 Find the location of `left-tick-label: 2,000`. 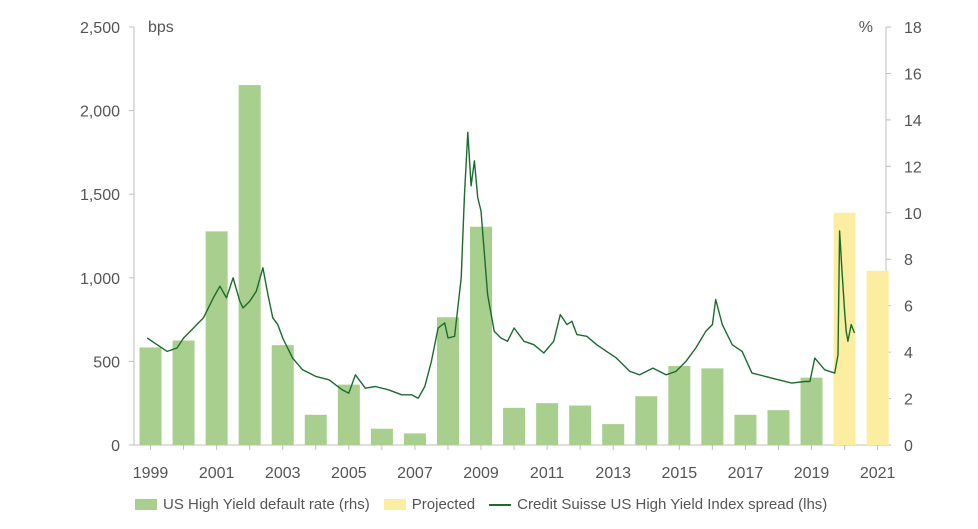

left-tick-label: 2,000 is located at coordinates (100, 112).